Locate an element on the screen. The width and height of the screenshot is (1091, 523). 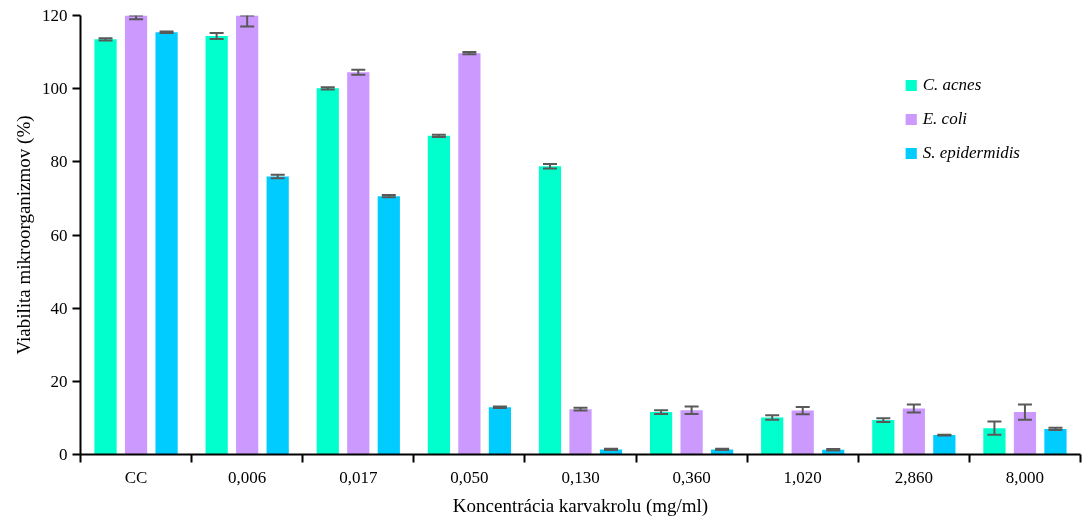
x-tick-label: 0,360 is located at coordinates (691, 477).